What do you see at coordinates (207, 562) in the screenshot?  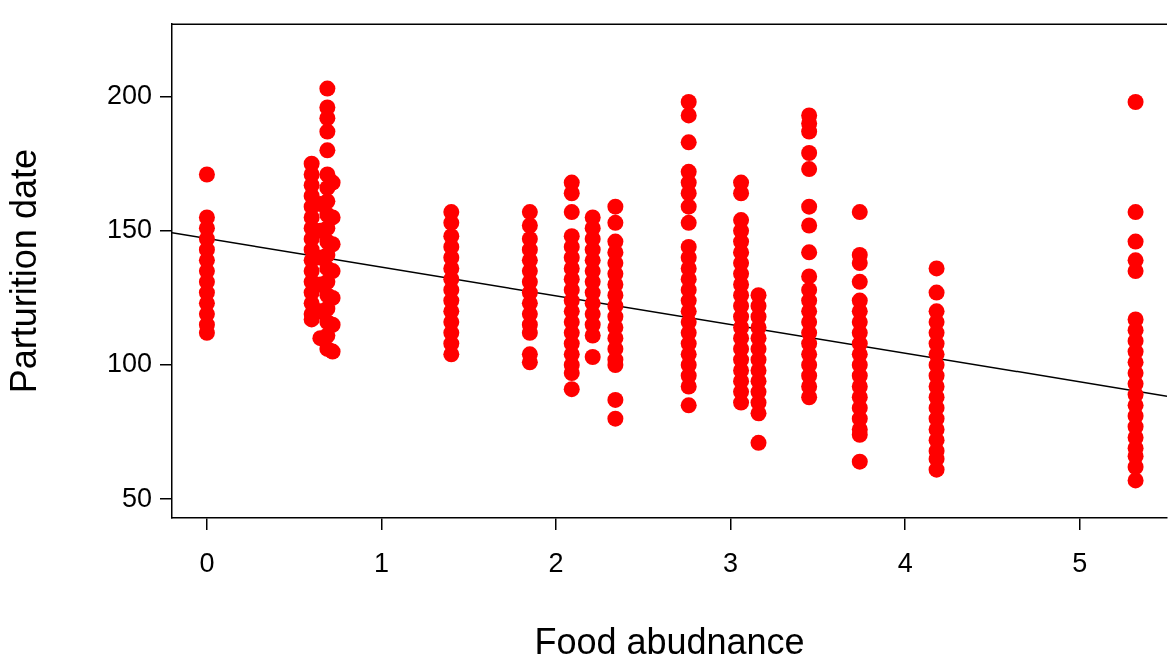 I see `x-tick-label: 0` at bounding box center [207, 562].